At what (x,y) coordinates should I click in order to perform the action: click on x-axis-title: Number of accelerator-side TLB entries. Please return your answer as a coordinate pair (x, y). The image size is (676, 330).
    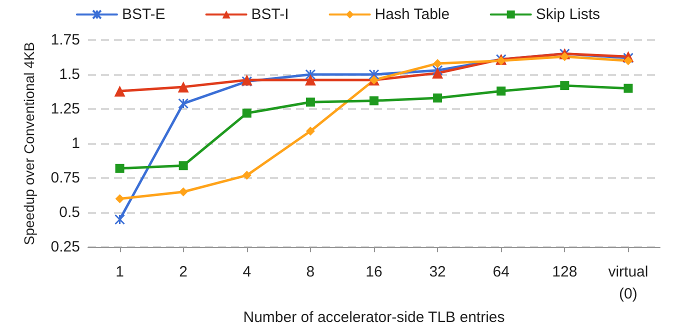
    Looking at the image, I should click on (374, 317).